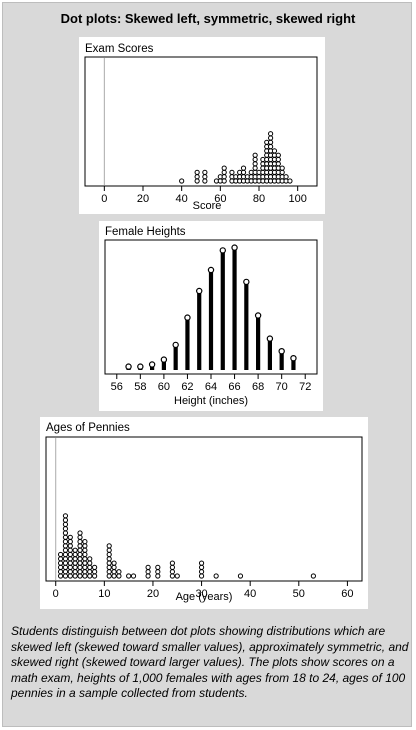 This screenshot has height=730, width=416. Describe the element at coordinates (153, 594) in the screenshot. I see `x-tick-label: 20` at that location.